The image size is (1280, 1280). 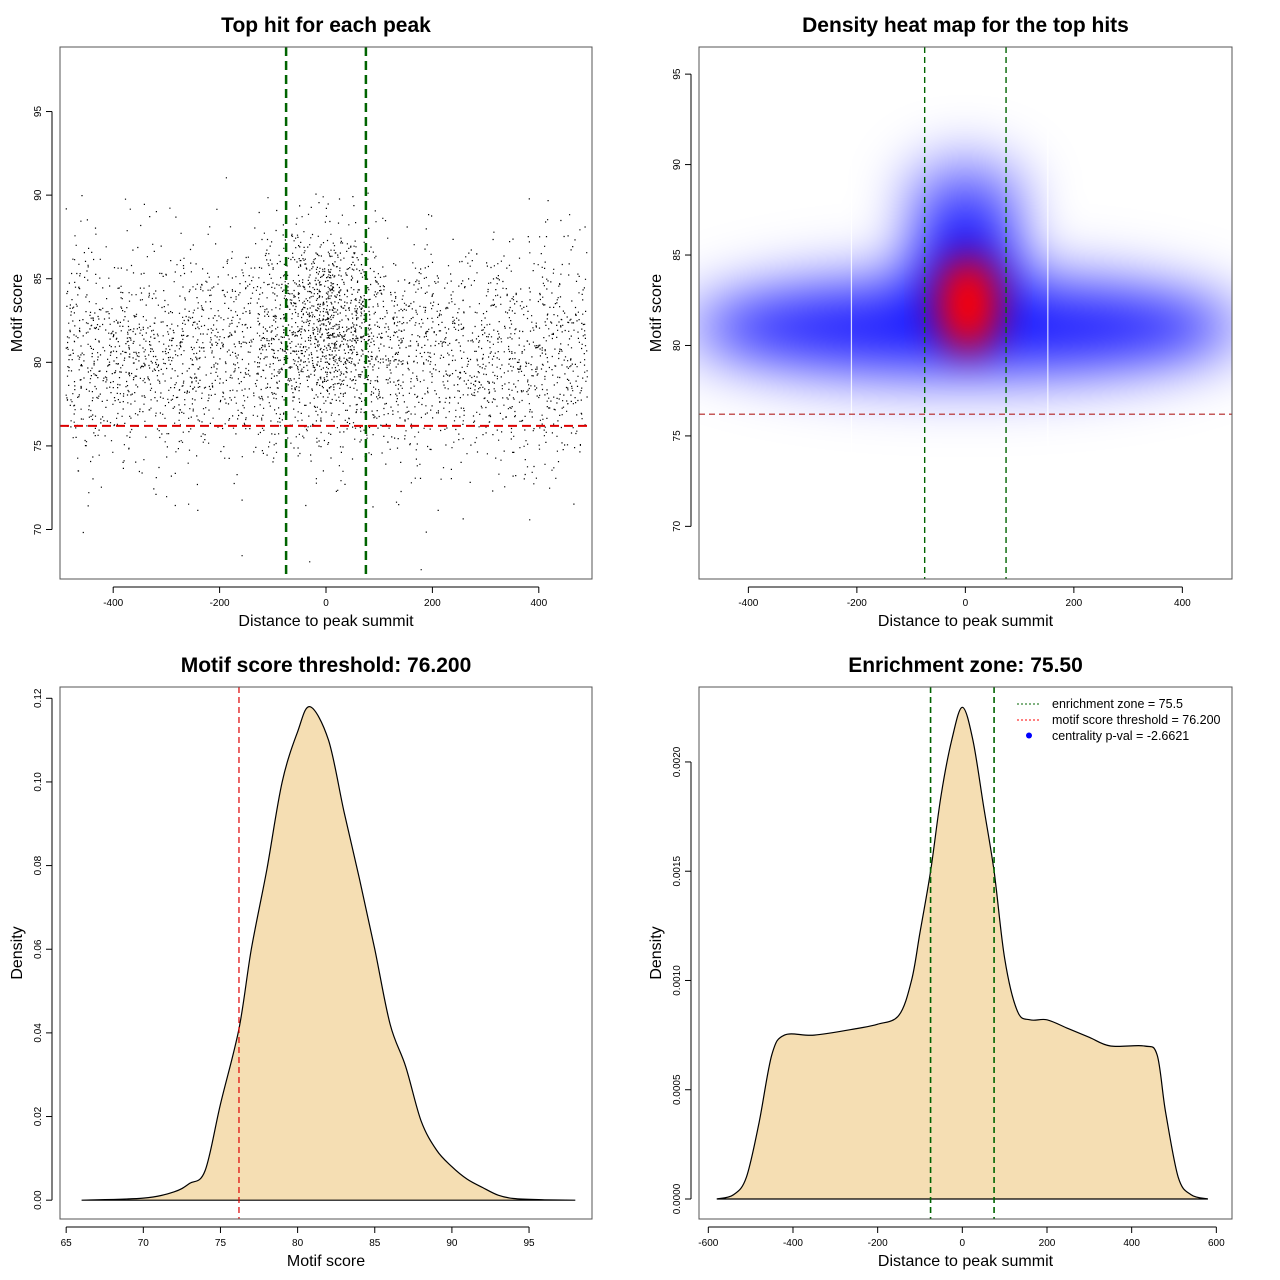 What do you see at coordinates (67, 1243) in the screenshot?
I see `x-tick-label: 65` at bounding box center [67, 1243].